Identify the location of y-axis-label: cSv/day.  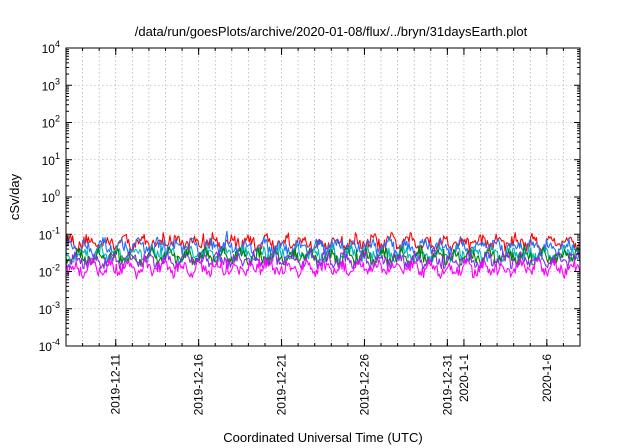
(14, 196).